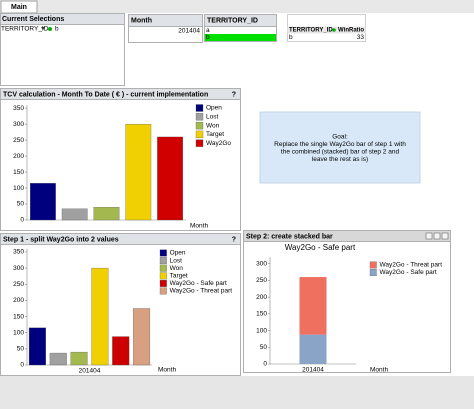 The image size is (474, 409). I want to click on selection-value: b, so click(57, 29).